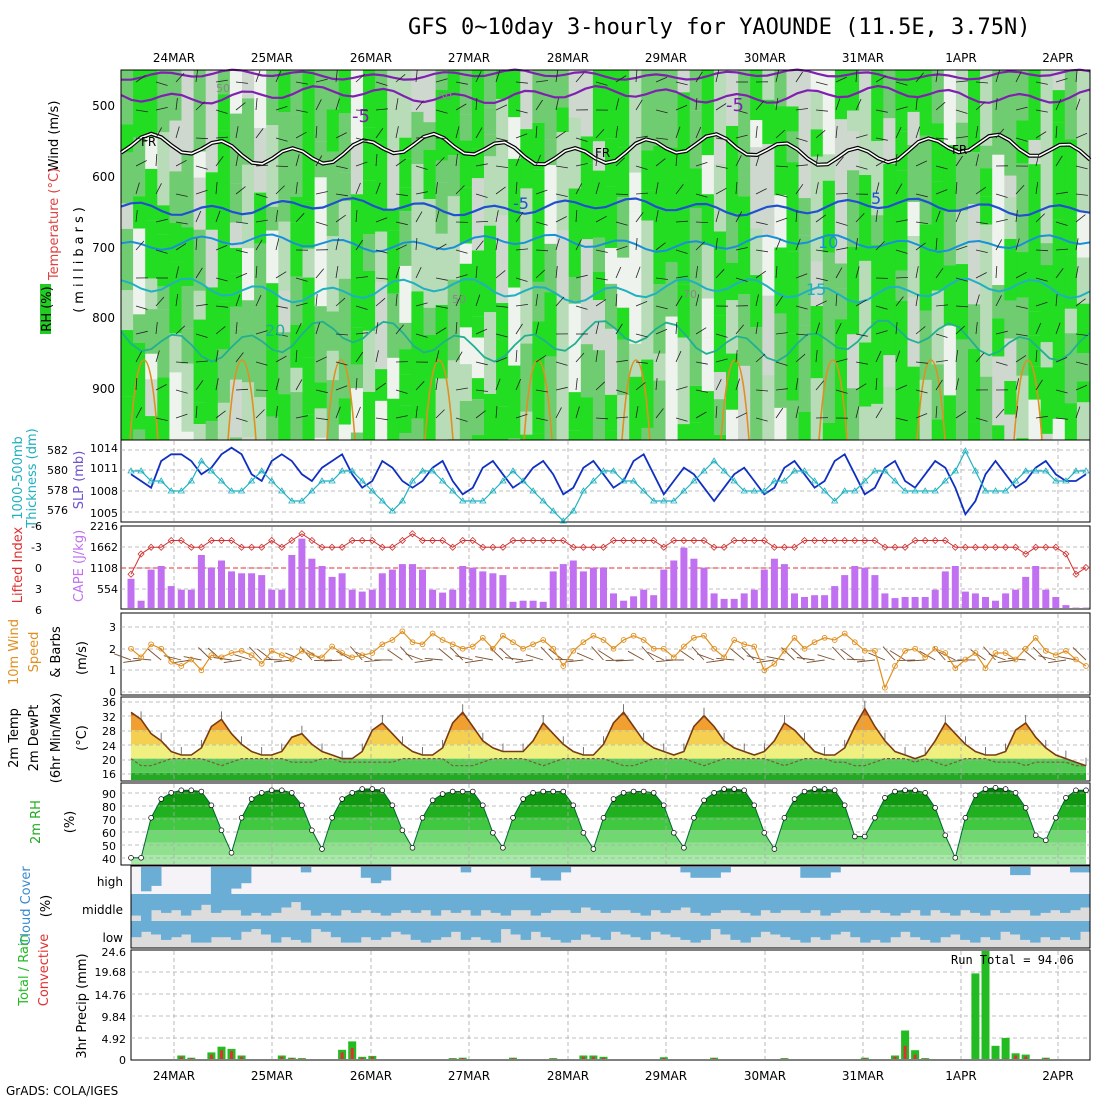 This screenshot has height=1100, width=1100. What do you see at coordinates (109, 774) in the screenshot?
I see `temp-tick-label: 16` at bounding box center [109, 774].